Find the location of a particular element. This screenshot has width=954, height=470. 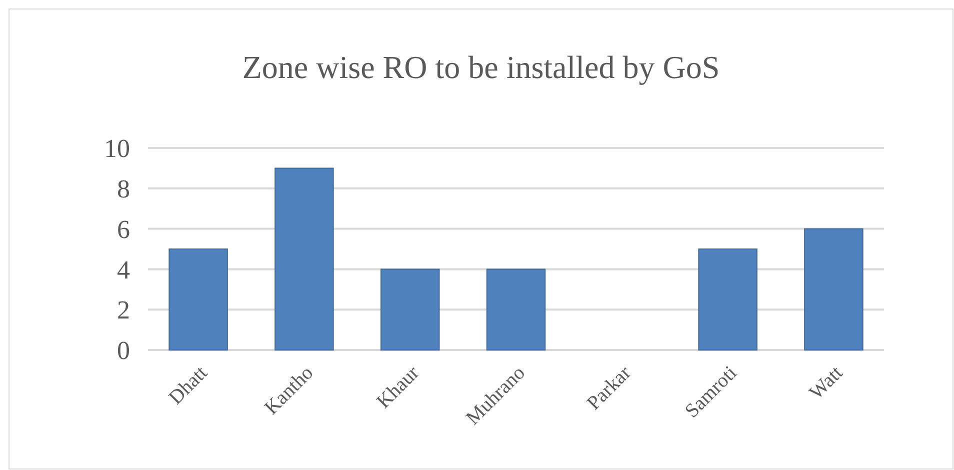

chart-title: Zone wise RO to be installed by GoS is located at coordinates (481, 67).